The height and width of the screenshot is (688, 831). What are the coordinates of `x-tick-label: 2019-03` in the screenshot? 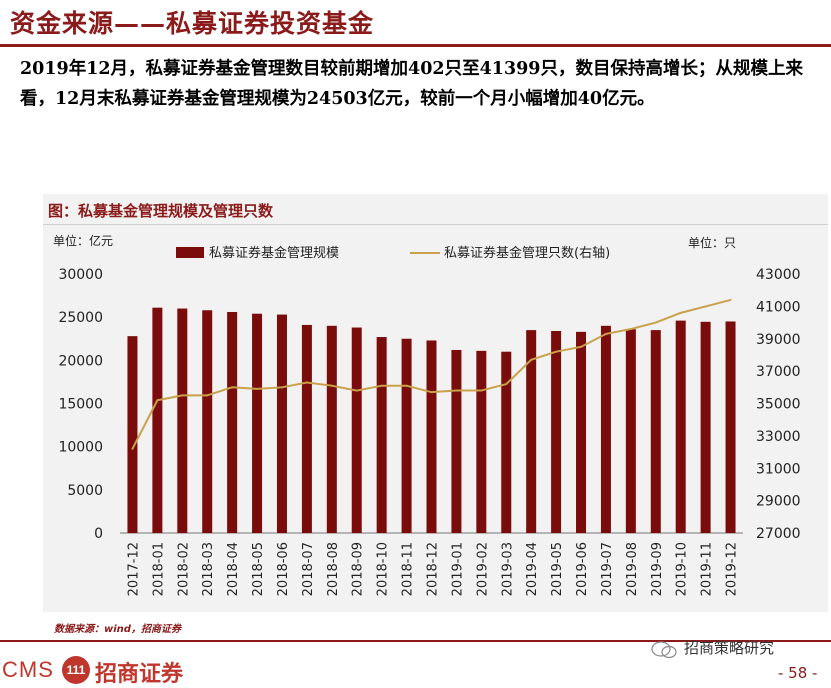 It's located at (507, 569).